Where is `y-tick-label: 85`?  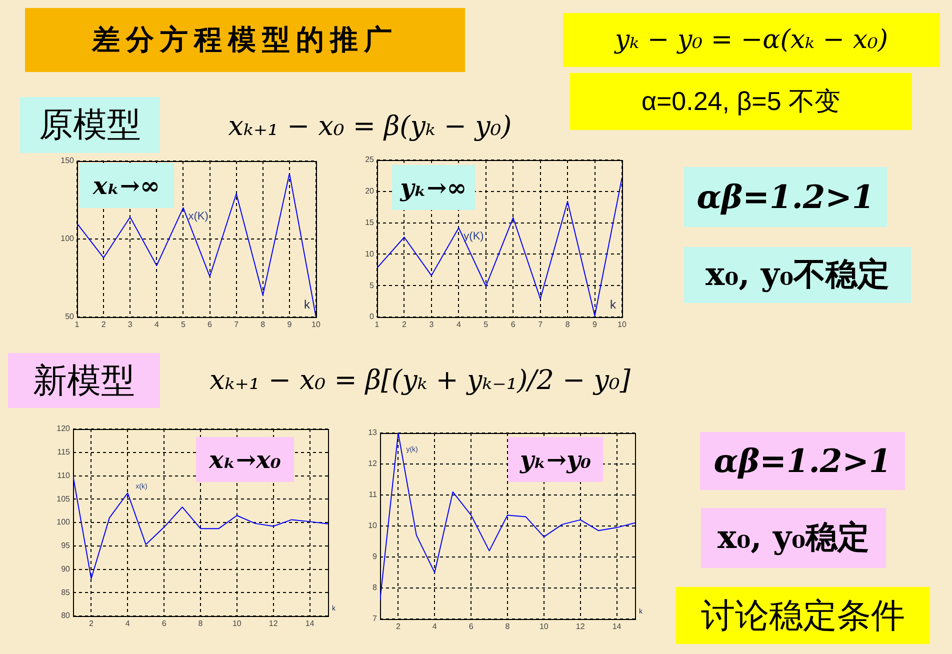
y-tick-label: 85 is located at coordinates (66, 592).